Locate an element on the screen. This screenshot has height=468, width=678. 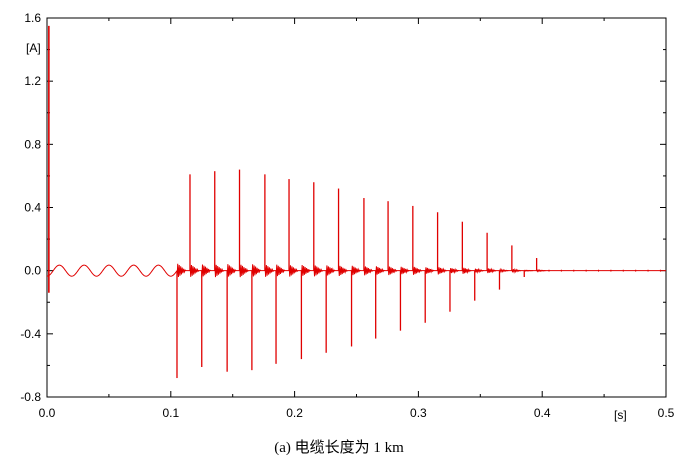
y-tick-label: 1.6 is located at coordinates (32, 18).